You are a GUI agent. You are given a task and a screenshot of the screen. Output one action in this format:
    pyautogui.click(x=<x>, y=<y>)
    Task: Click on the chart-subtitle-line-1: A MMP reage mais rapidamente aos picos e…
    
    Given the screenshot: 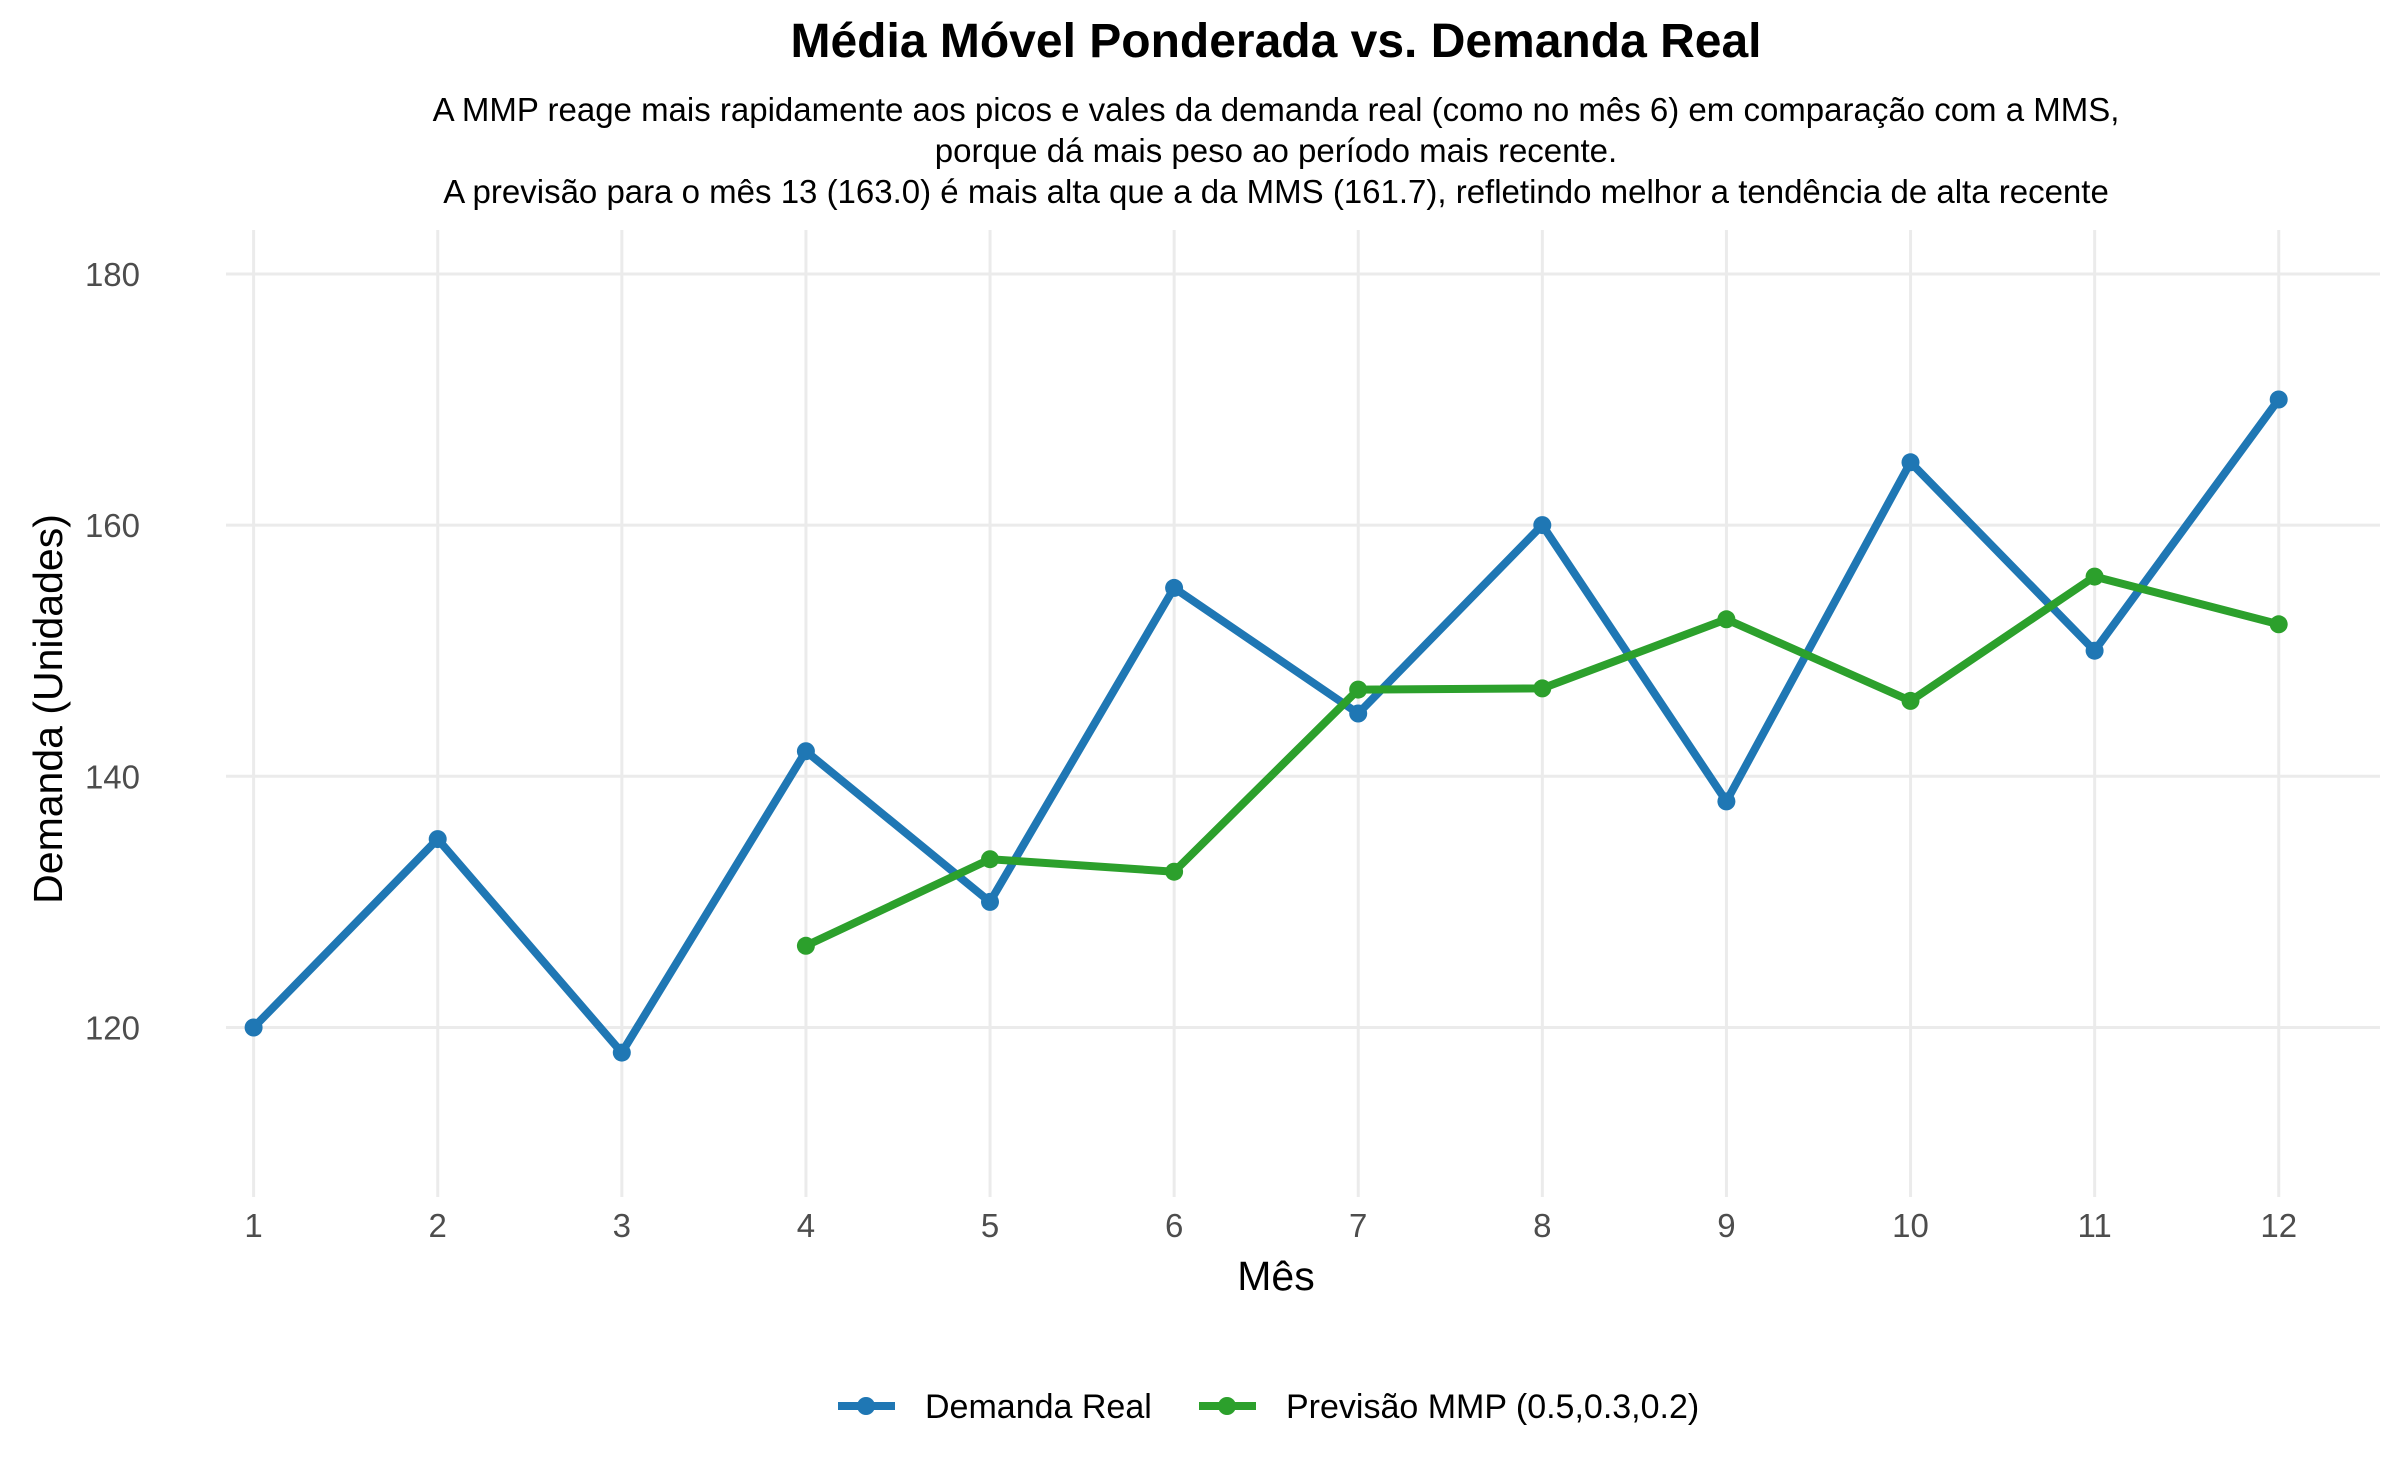 What is the action you would take?
    pyautogui.click(x=1276, y=109)
    